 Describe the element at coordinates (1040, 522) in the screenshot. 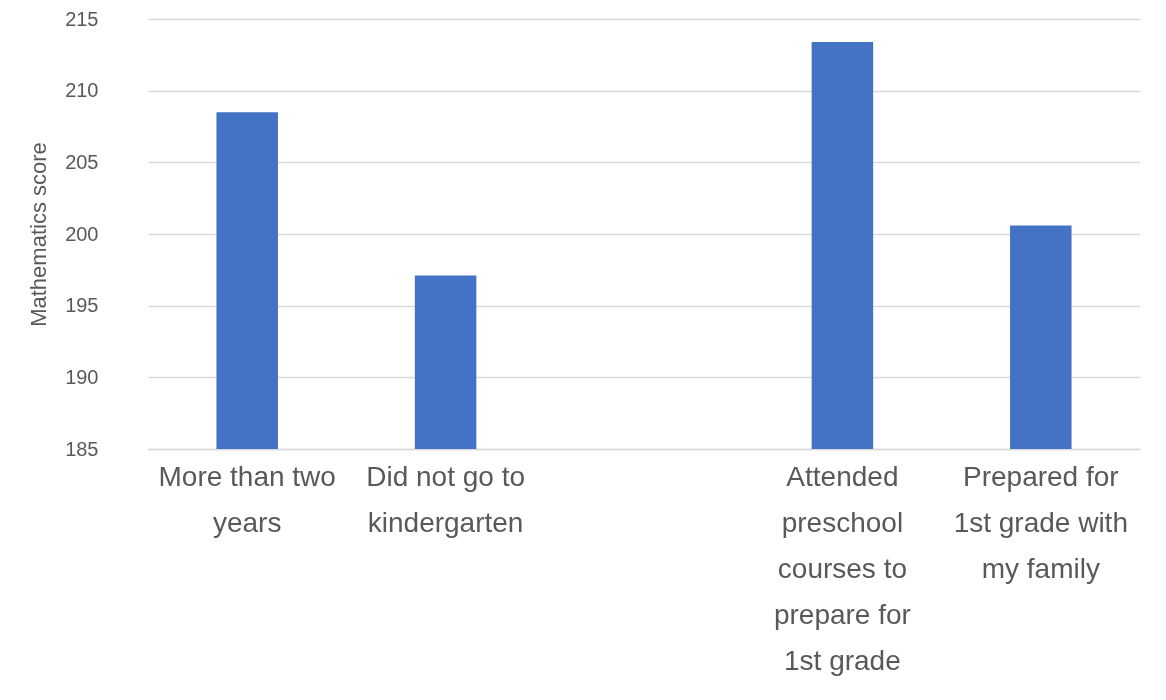

I see `x-tick-label: Prepared for 1st grade with my family` at that location.